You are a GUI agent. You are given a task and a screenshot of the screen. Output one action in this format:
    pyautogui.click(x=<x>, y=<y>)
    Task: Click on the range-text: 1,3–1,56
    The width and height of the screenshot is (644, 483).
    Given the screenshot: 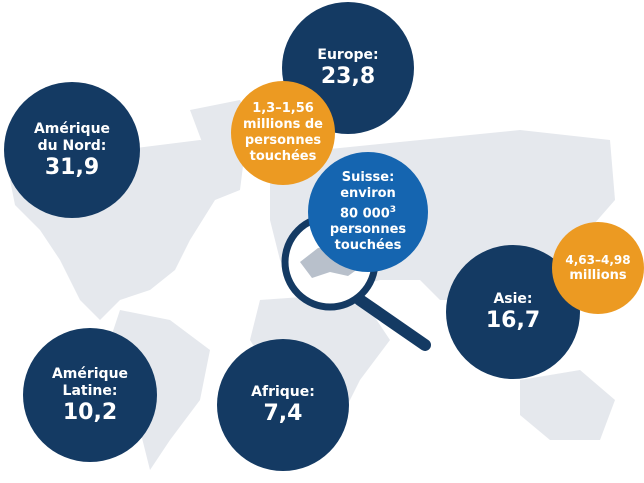 What is the action you would take?
    pyautogui.click(x=283, y=108)
    